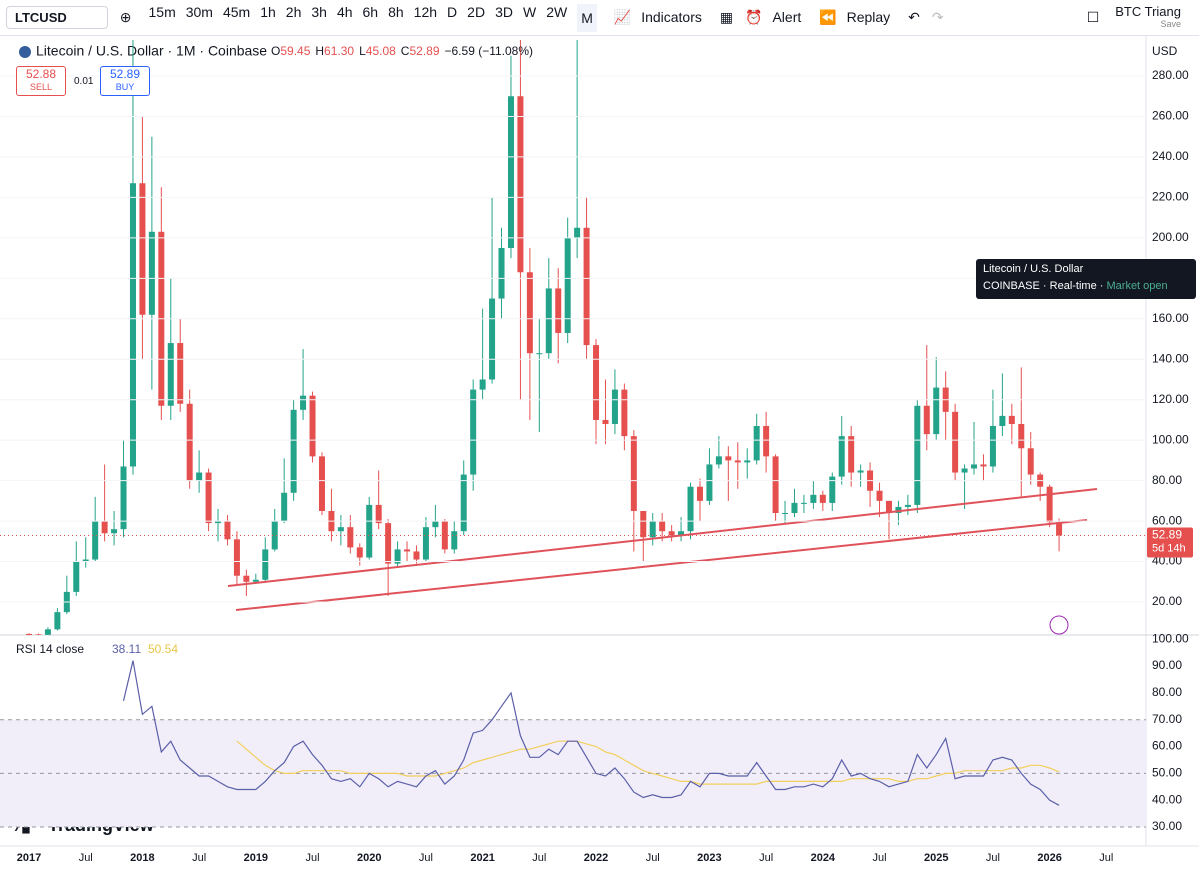 Image resolution: width=1199 pixels, height=878 pixels. Describe the element at coordinates (370, 11) in the screenshot. I see `interval: 6h` at that location.